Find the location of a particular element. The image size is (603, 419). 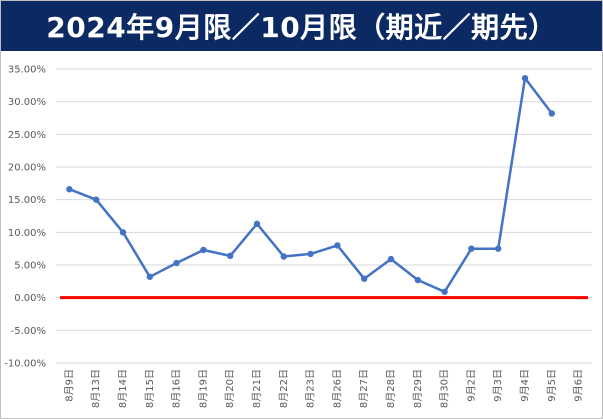

x-tick-label: 8月23日 is located at coordinates (311, 388).